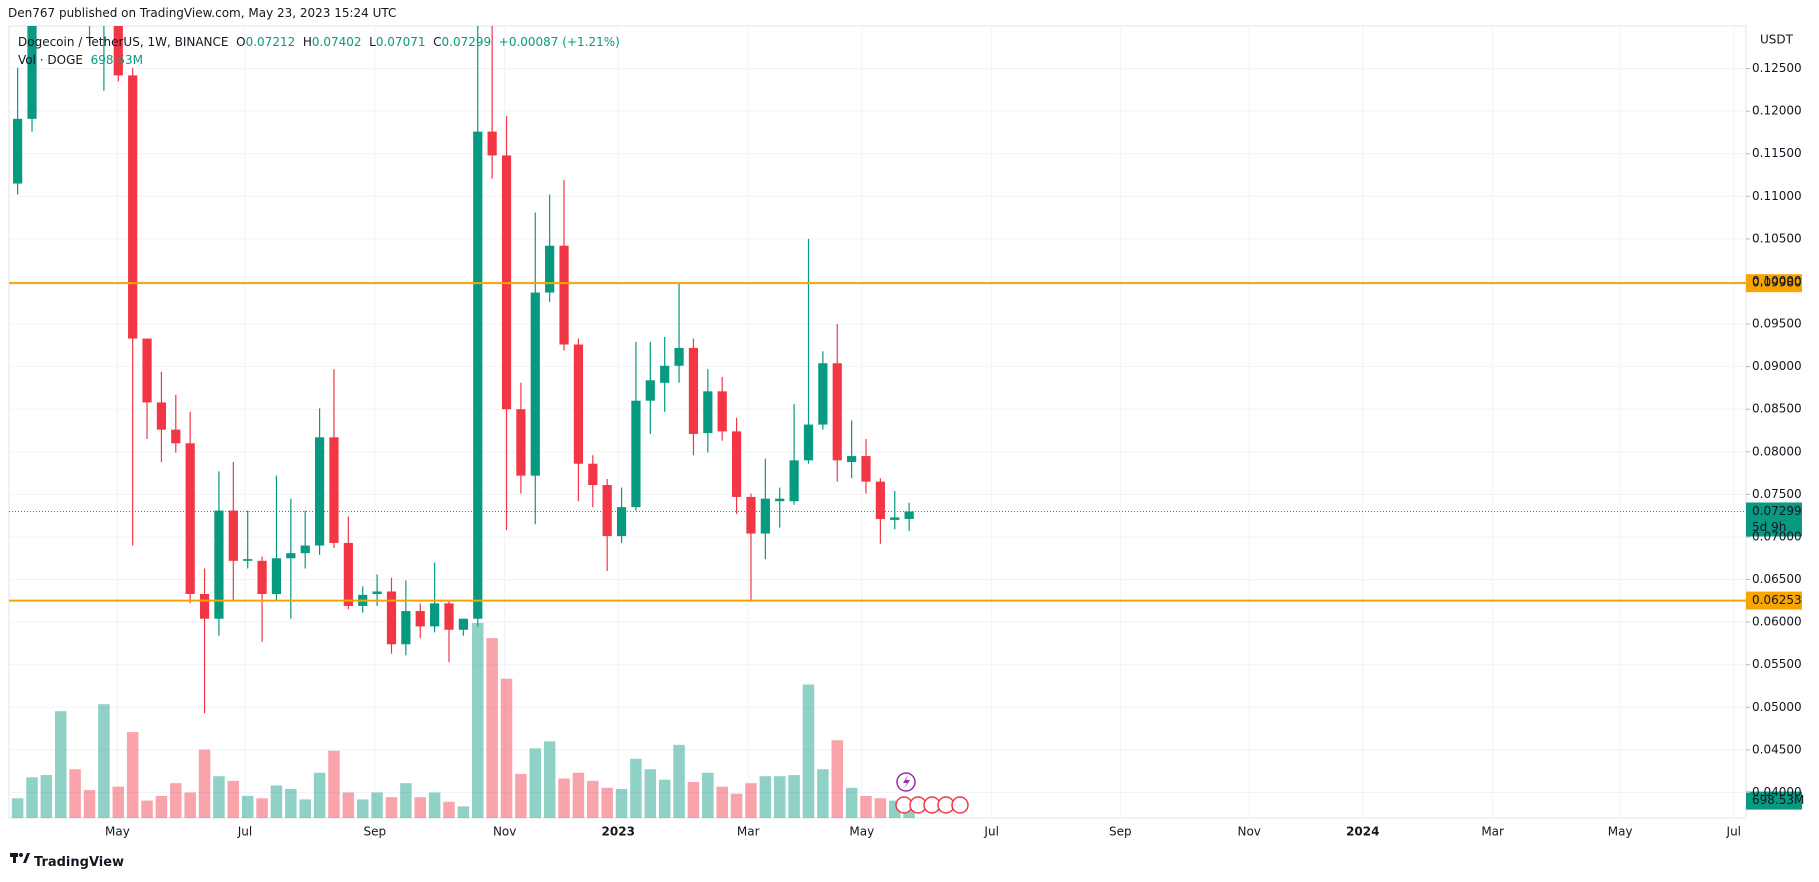 The height and width of the screenshot is (882, 1819). What do you see at coordinates (116, 60) in the screenshot?
I see `volume-value: 698.53M` at bounding box center [116, 60].